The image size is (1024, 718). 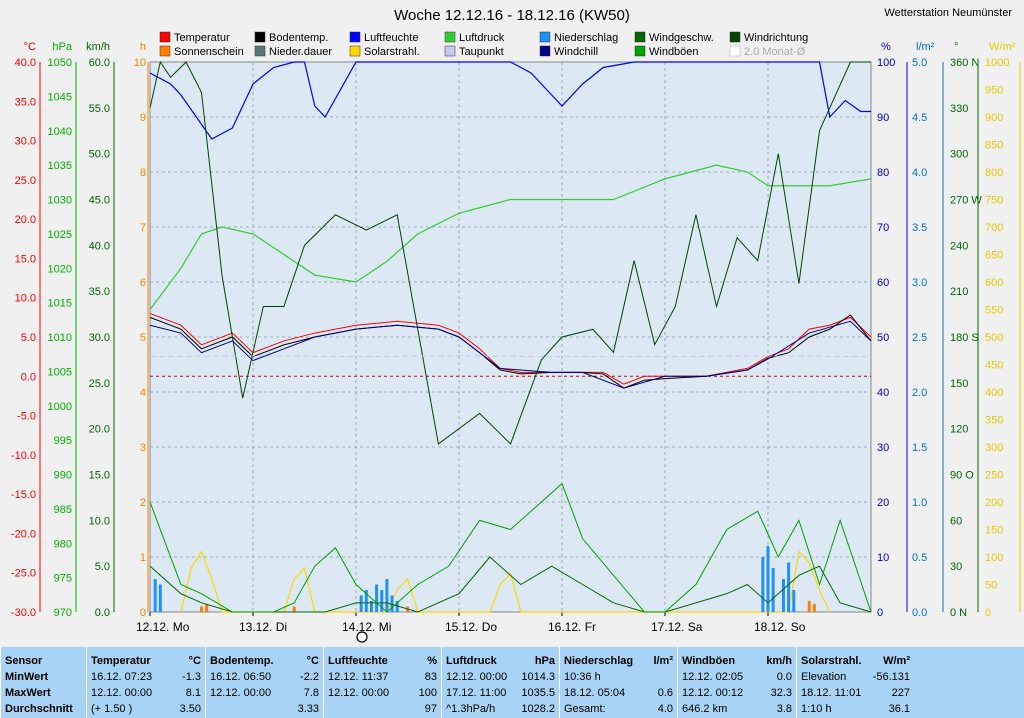 What do you see at coordinates (779, 661) in the screenshot?
I see `summary-header-unit: km/h` at bounding box center [779, 661].